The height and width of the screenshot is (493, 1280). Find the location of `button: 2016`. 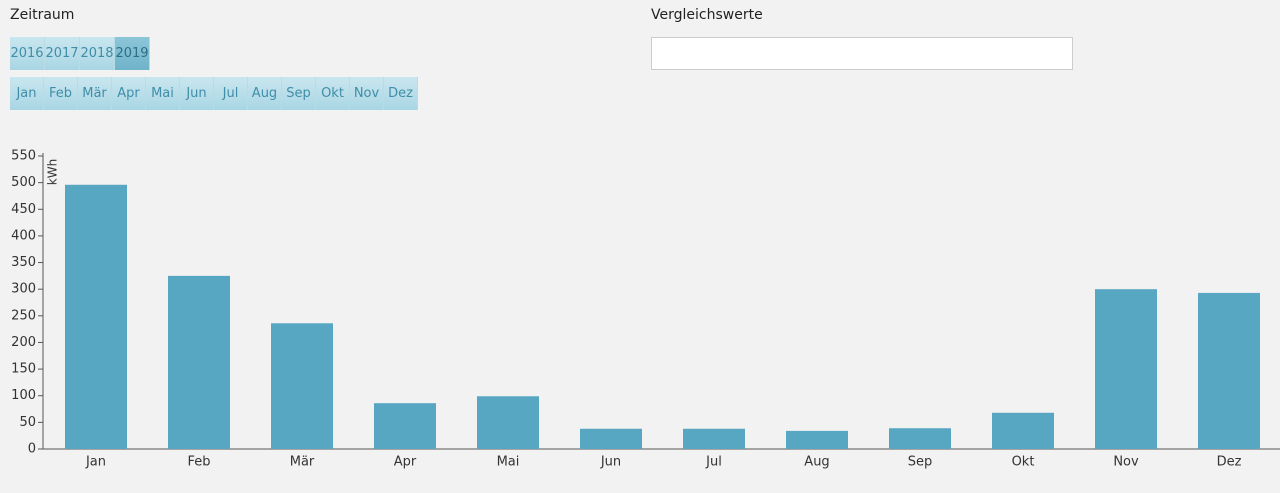

button: 2016 is located at coordinates (27, 53).